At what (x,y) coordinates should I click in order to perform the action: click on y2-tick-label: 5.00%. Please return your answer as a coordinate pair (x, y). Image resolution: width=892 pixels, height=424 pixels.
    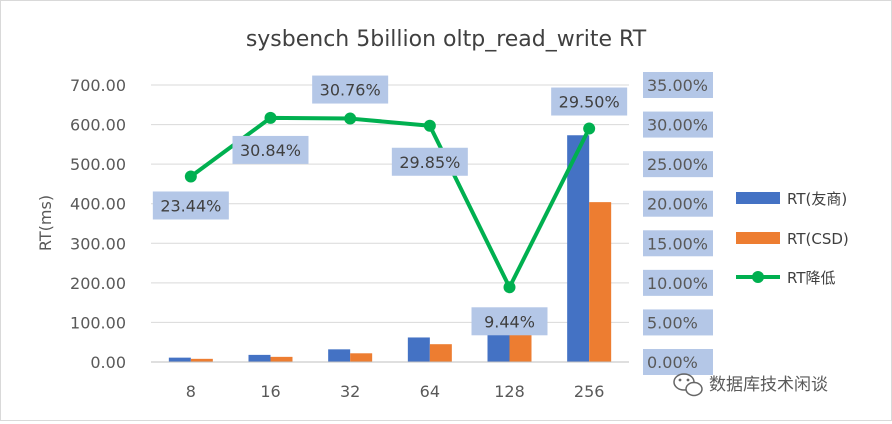
    Looking at the image, I should click on (672, 322).